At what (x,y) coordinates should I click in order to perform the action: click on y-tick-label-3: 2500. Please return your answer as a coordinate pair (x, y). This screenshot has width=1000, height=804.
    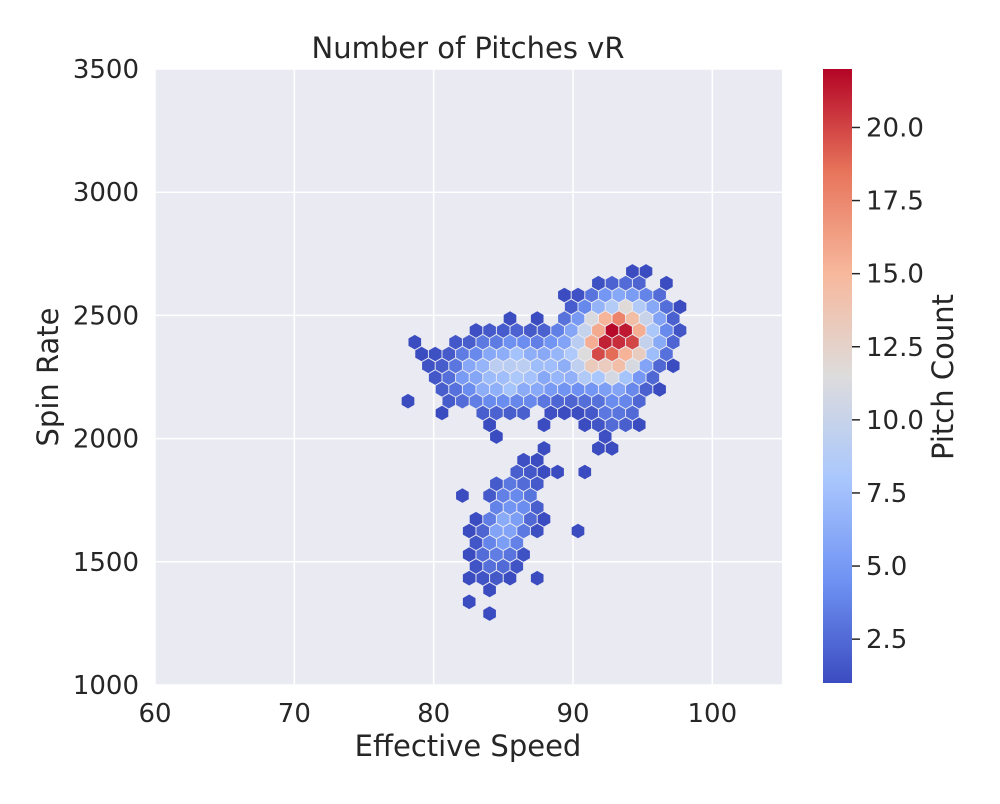
    Looking at the image, I should click on (106, 316).